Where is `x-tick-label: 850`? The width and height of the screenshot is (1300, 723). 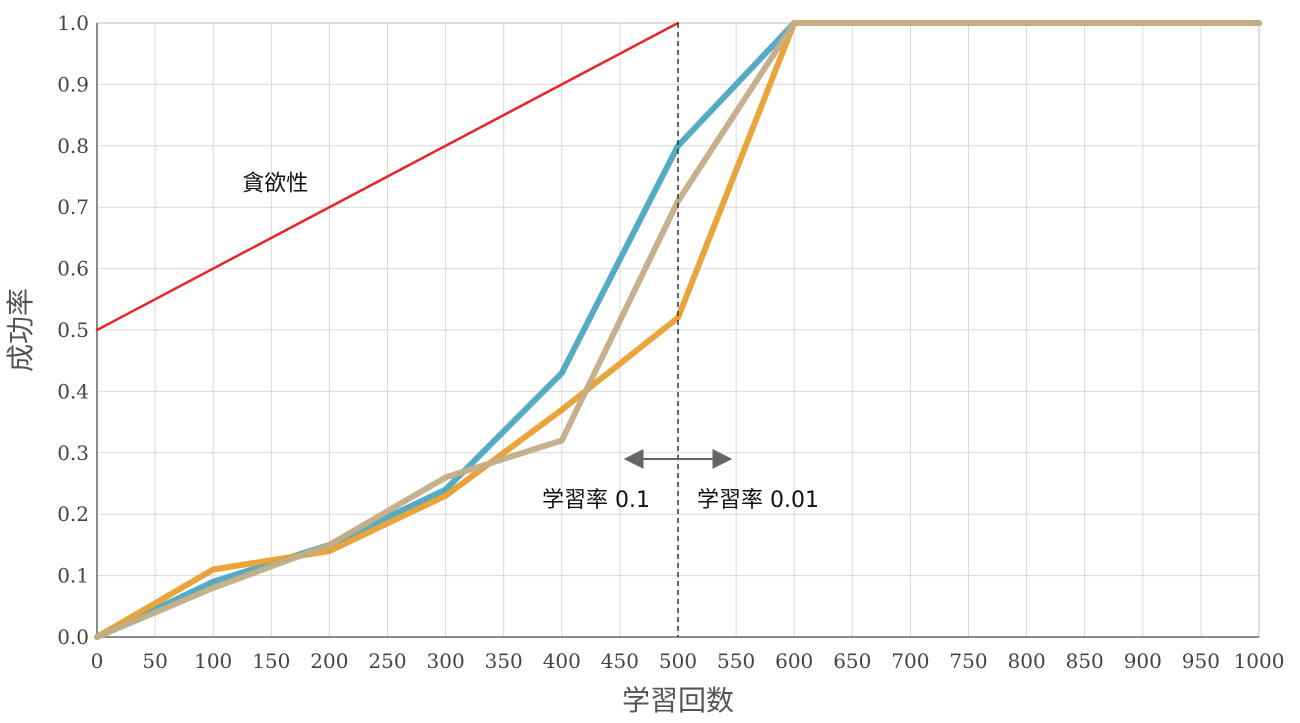
x-tick-label: 850 is located at coordinates (1085, 661).